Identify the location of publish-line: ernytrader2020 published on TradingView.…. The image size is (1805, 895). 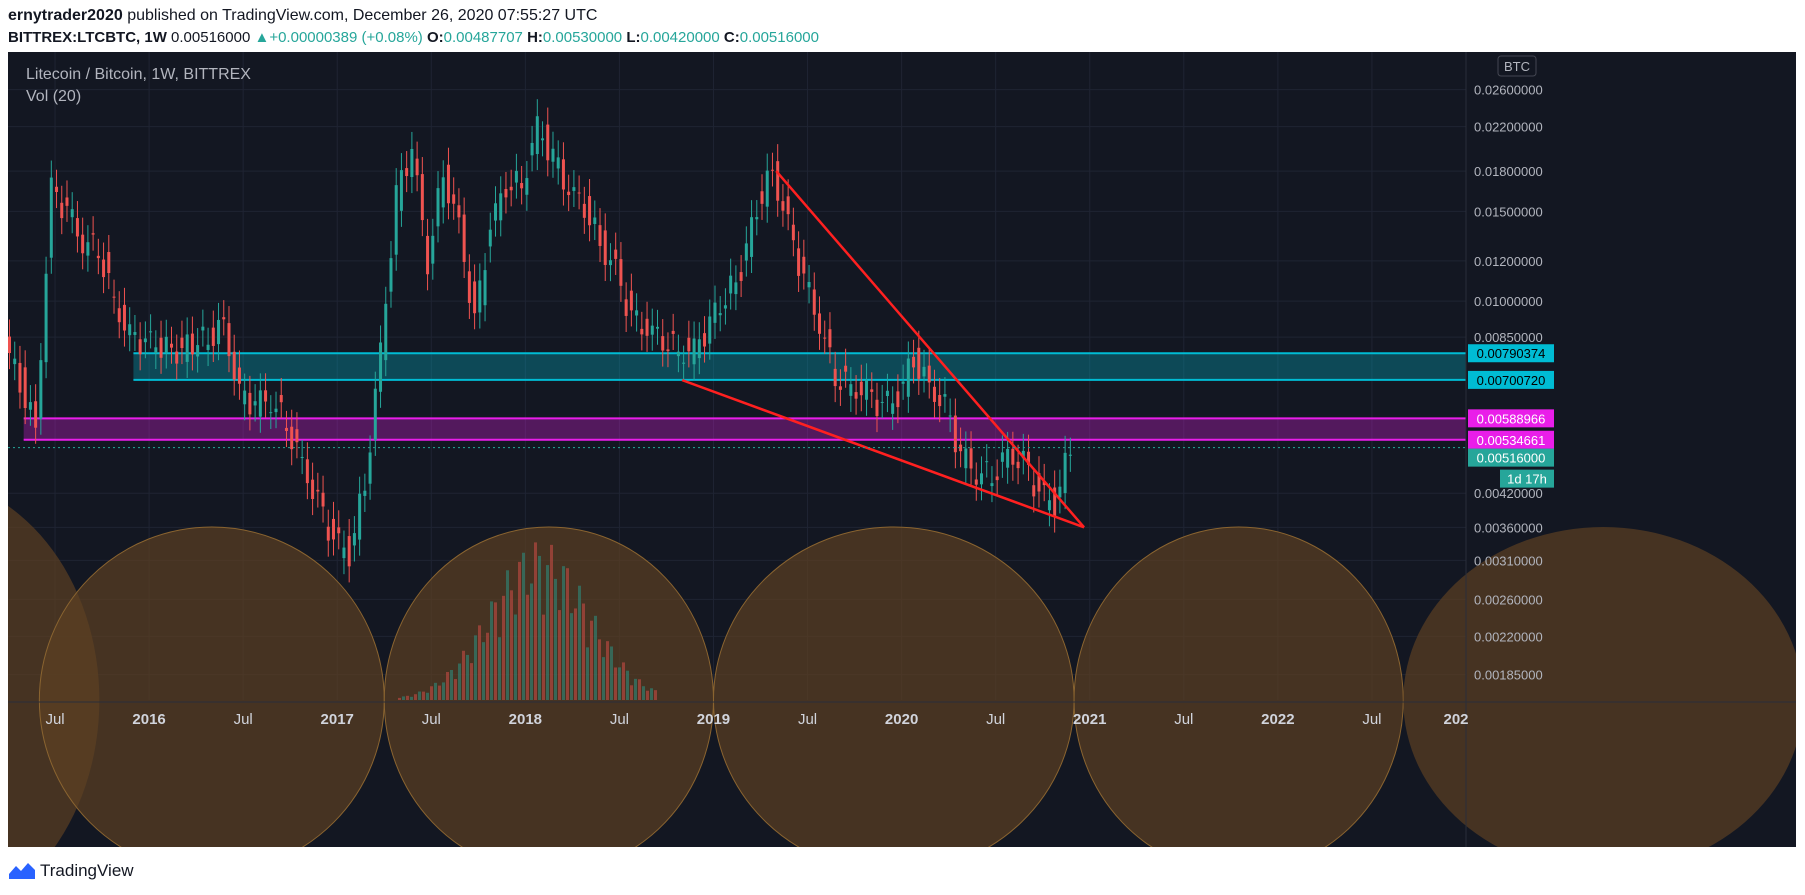
(302, 16).